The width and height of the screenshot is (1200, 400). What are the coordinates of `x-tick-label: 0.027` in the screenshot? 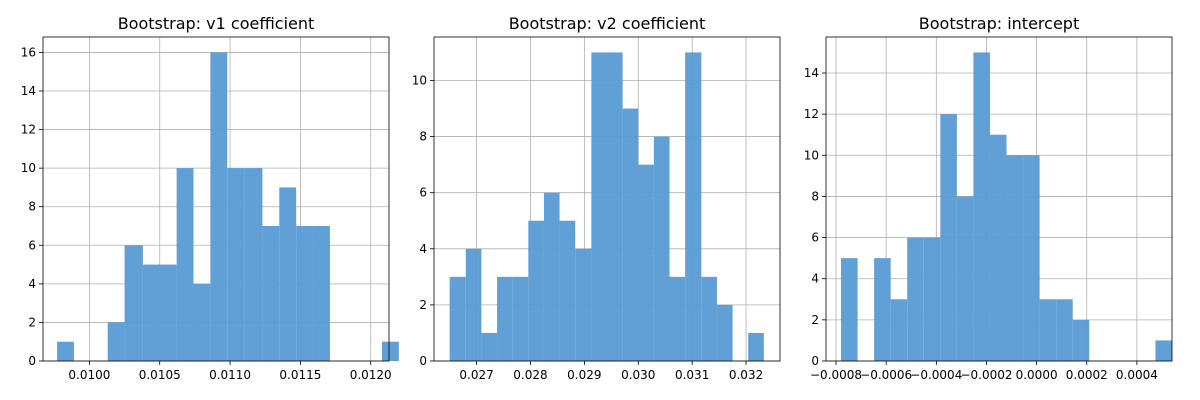 It's located at (476, 375).